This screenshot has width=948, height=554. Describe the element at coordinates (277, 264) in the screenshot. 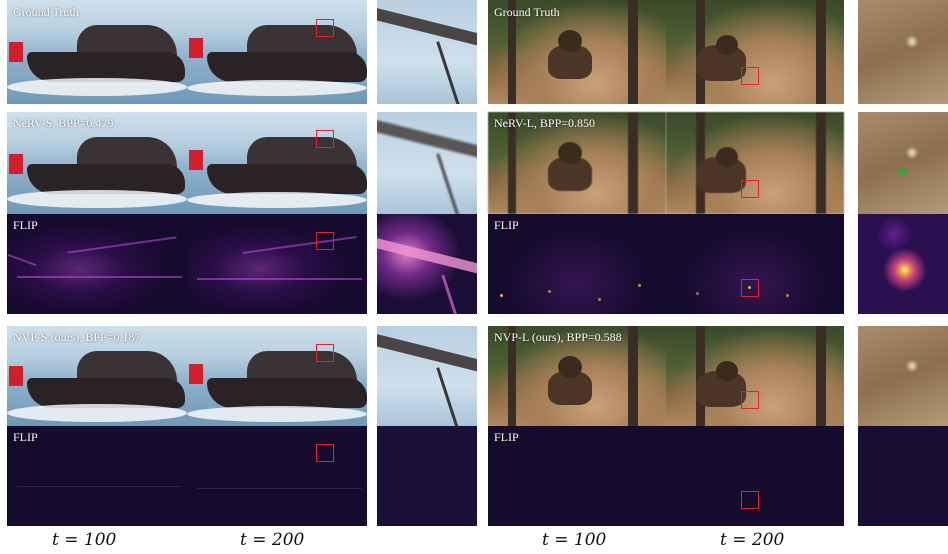

I see `boat-flip-nerv-t200` at that location.